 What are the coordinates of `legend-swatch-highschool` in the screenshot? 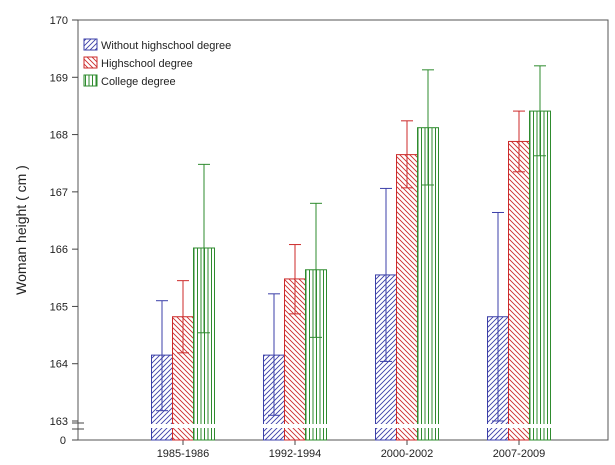 It's located at (90, 62).